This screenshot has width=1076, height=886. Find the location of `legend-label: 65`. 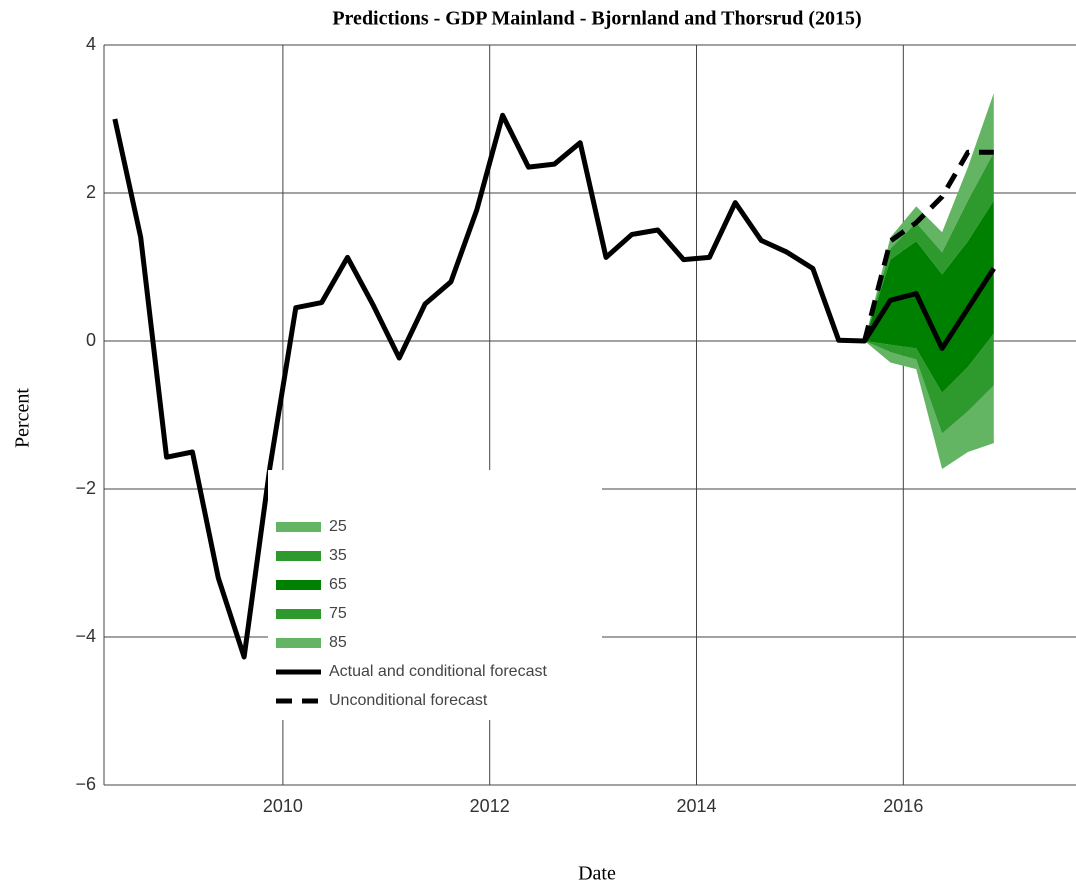

legend-label: 65 is located at coordinates (338, 584).